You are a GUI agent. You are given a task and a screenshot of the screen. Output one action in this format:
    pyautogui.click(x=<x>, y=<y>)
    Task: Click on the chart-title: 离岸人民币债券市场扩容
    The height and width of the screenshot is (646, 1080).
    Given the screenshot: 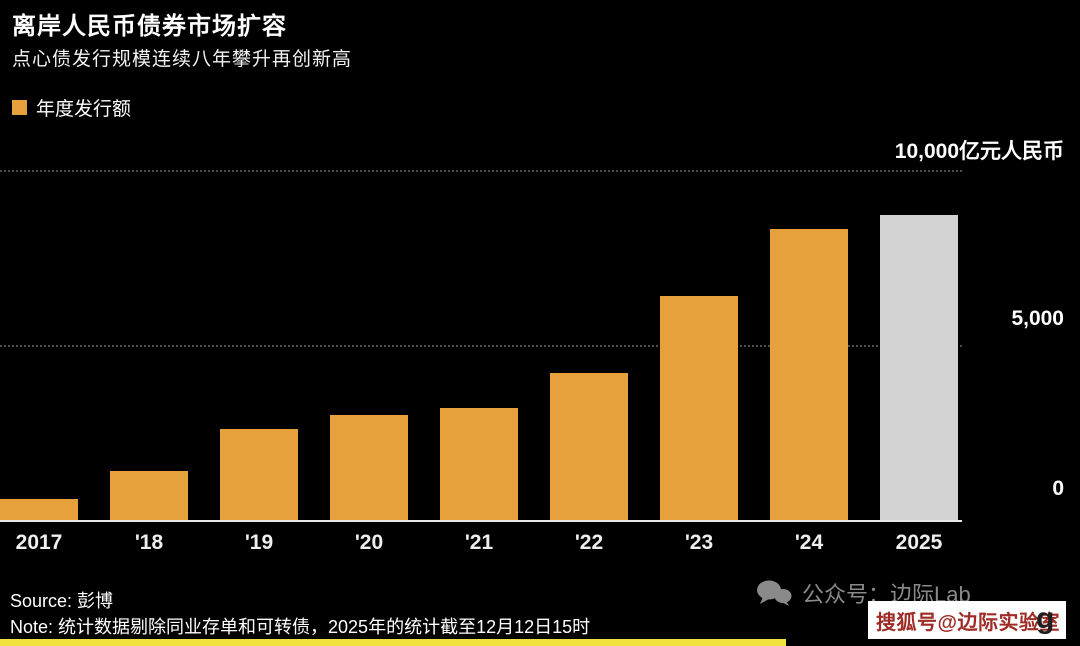 What is the action you would take?
    pyautogui.click(x=149, y=26)
    